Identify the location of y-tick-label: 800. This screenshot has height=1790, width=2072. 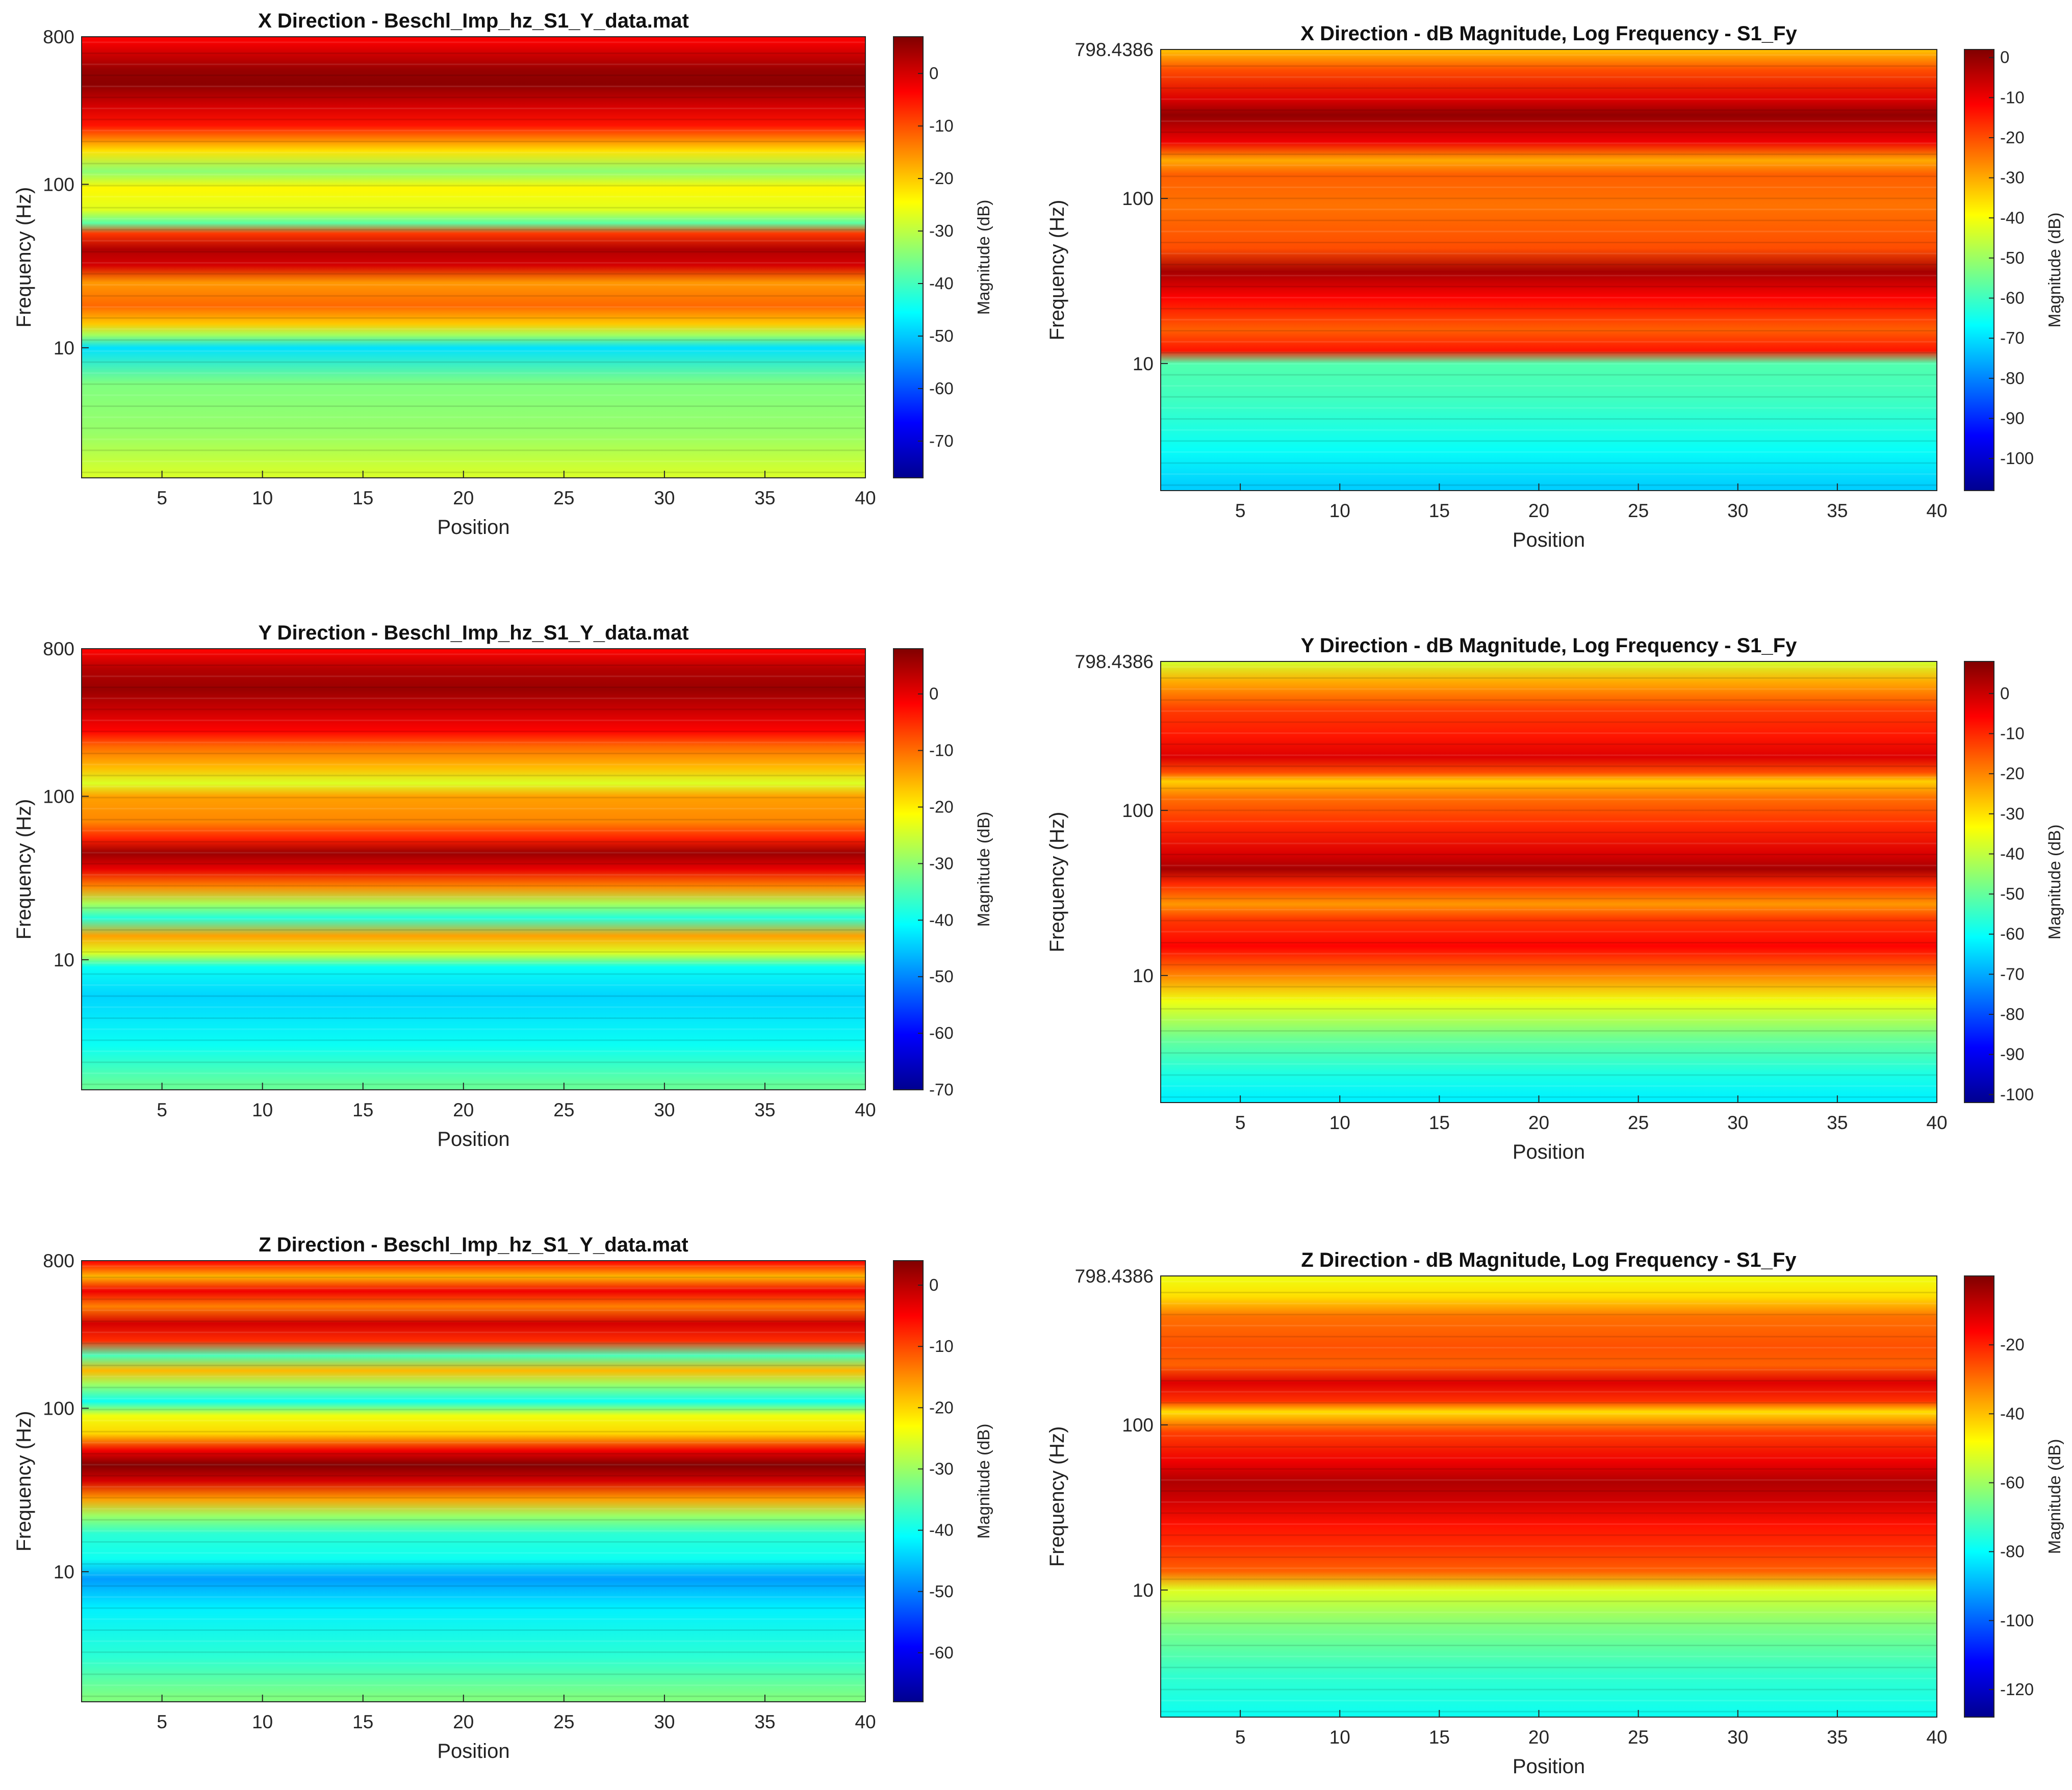
(58, 37).